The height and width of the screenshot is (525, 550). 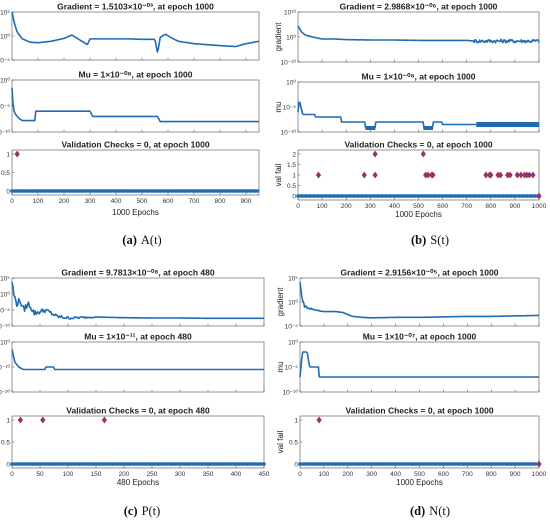 I want to click on caption-letter: (c), so click(x=131, y=511).